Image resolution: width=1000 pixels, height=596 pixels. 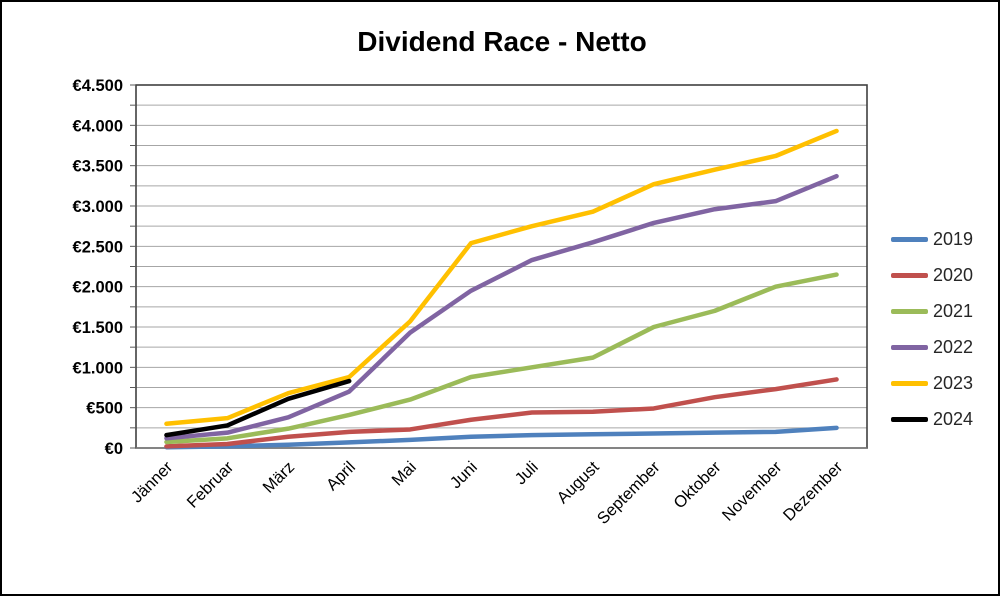 I want to click on x-axis-label: Juni, so click(x=464, y=475).